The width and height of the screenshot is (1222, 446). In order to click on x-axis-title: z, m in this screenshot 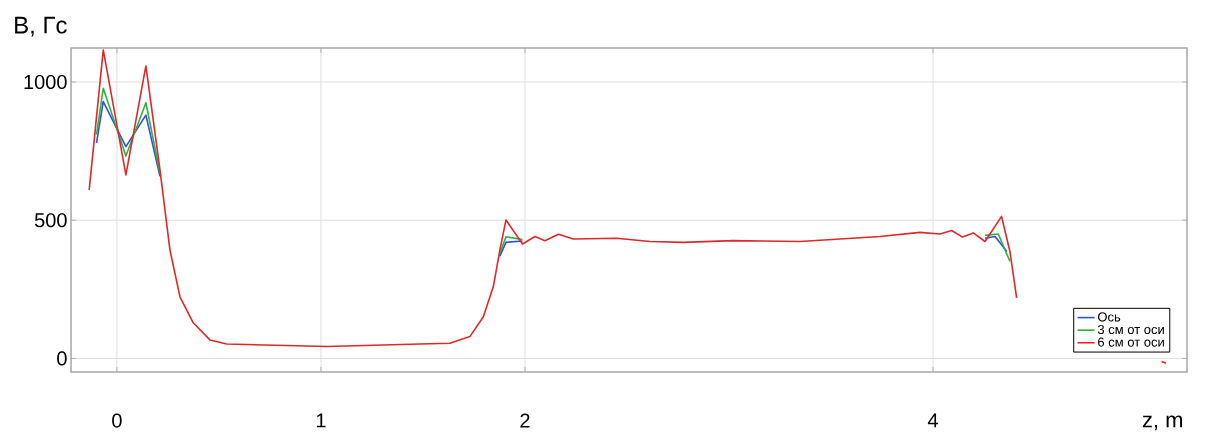, I will do `click(1162, 423)`.